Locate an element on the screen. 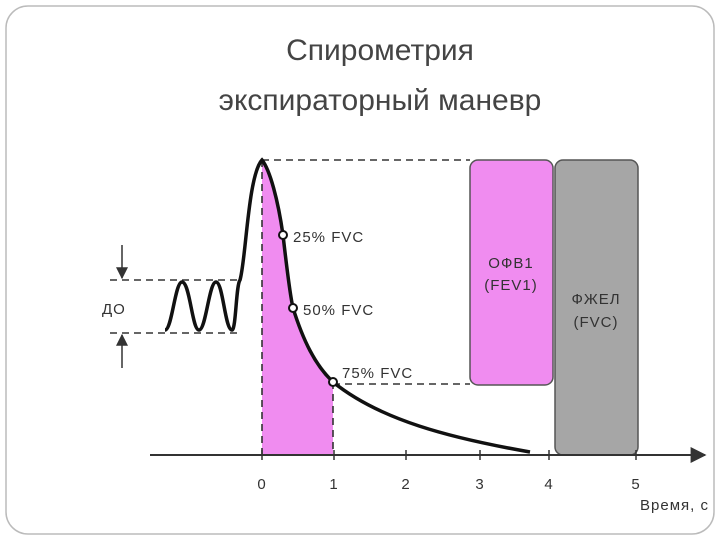  box-label: ОФВ1 is located at coordinates (510, 263).